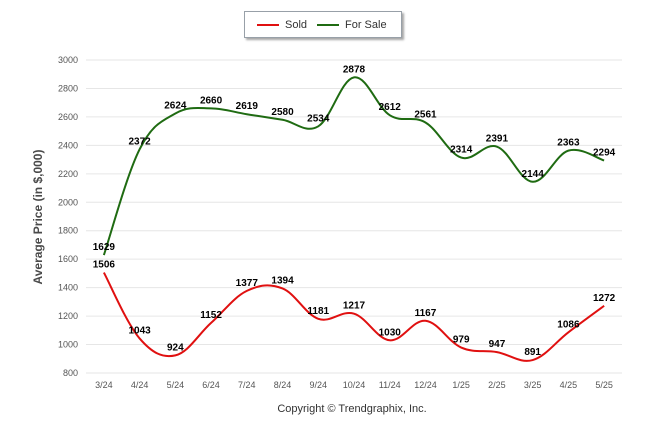 The width and height of the screenshot is (646, 434). Describe the element at coordinates (319, 385) in the screenshot. I see `x-tick-label: 9/24` at that location.